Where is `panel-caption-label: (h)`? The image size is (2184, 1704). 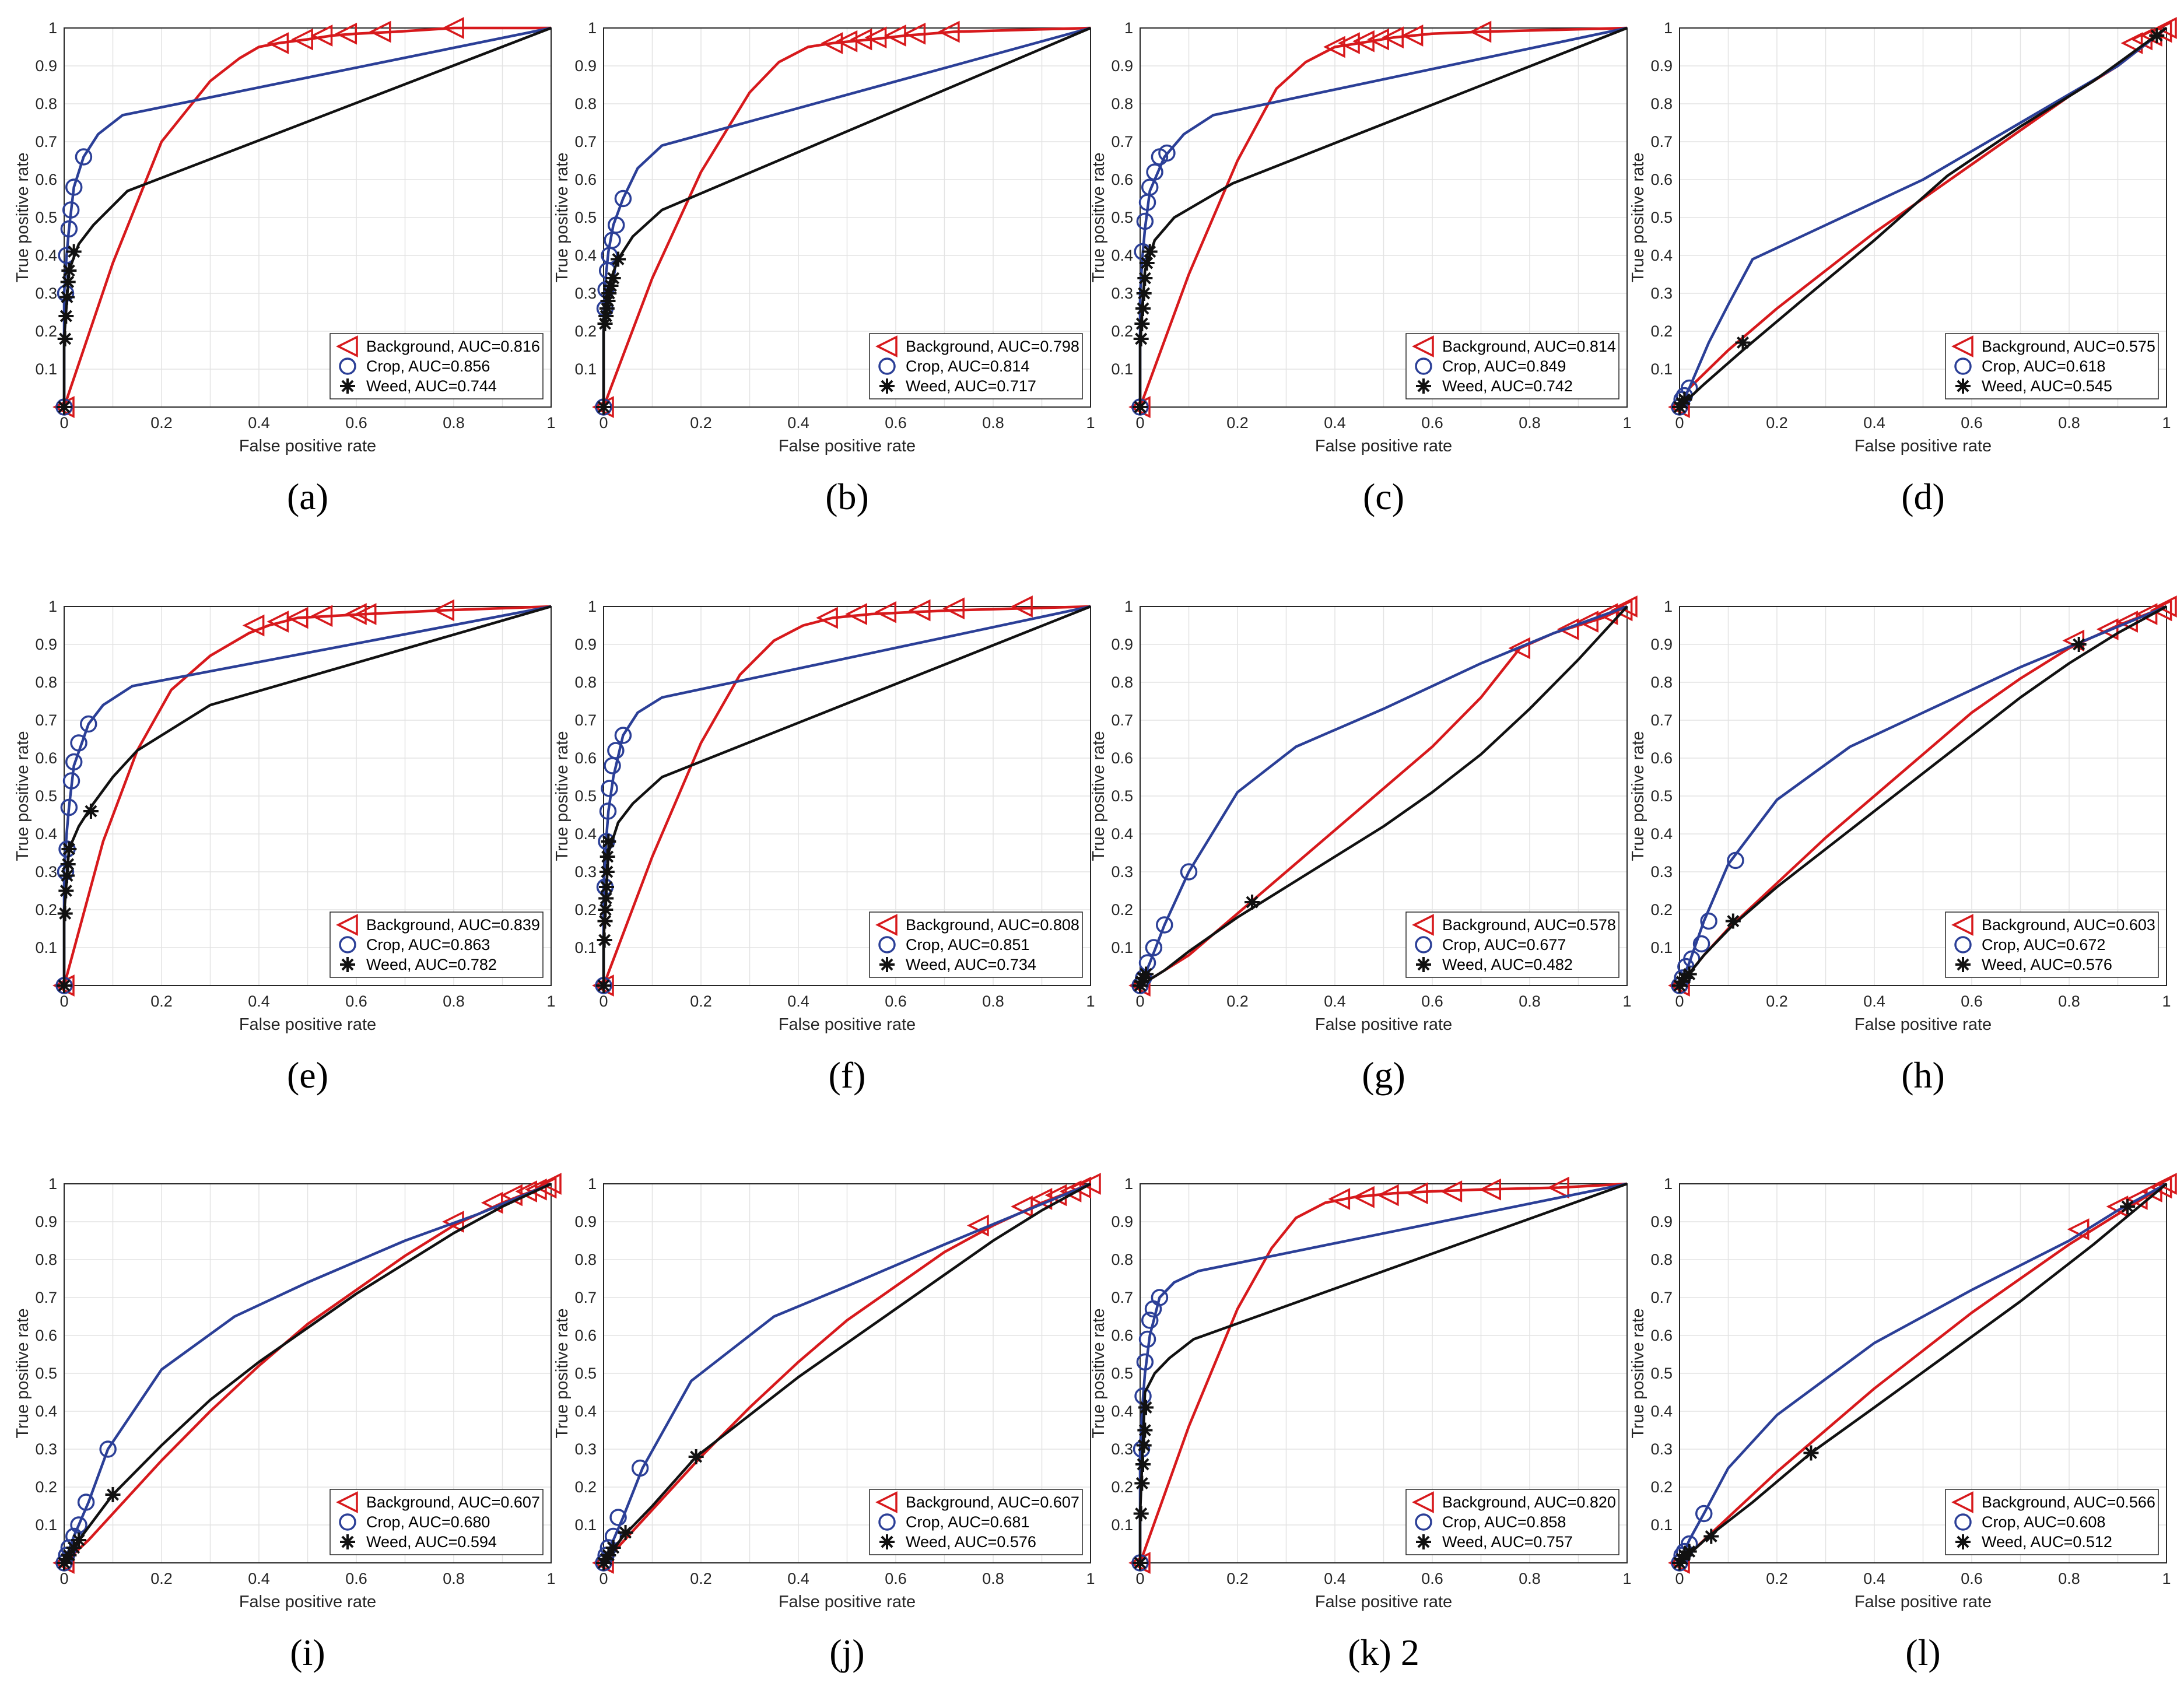 panel-caption-label: (h) is located at coordinates (1923, 1075).